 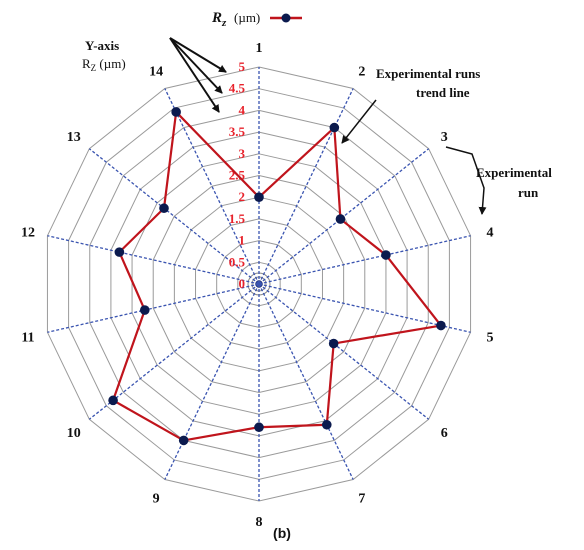 I want to click on category-label: 12, so click(x=28, y=232).